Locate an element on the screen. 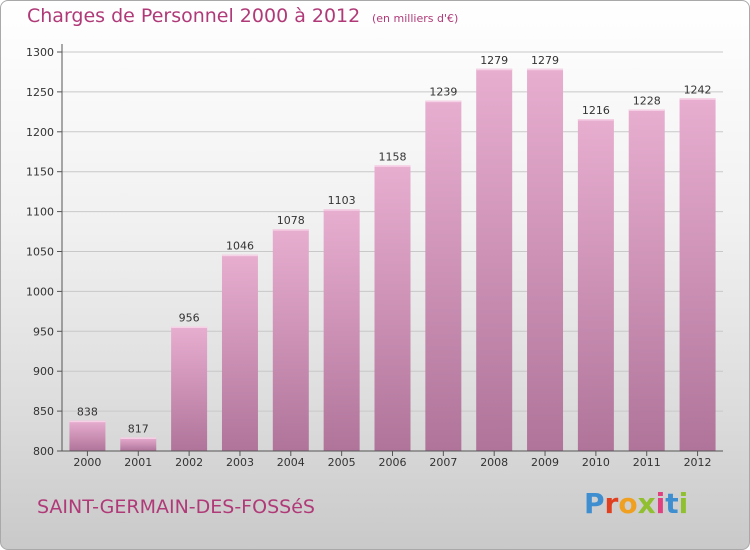  y-tick-label: 850 is located at coordinates (43, 411).